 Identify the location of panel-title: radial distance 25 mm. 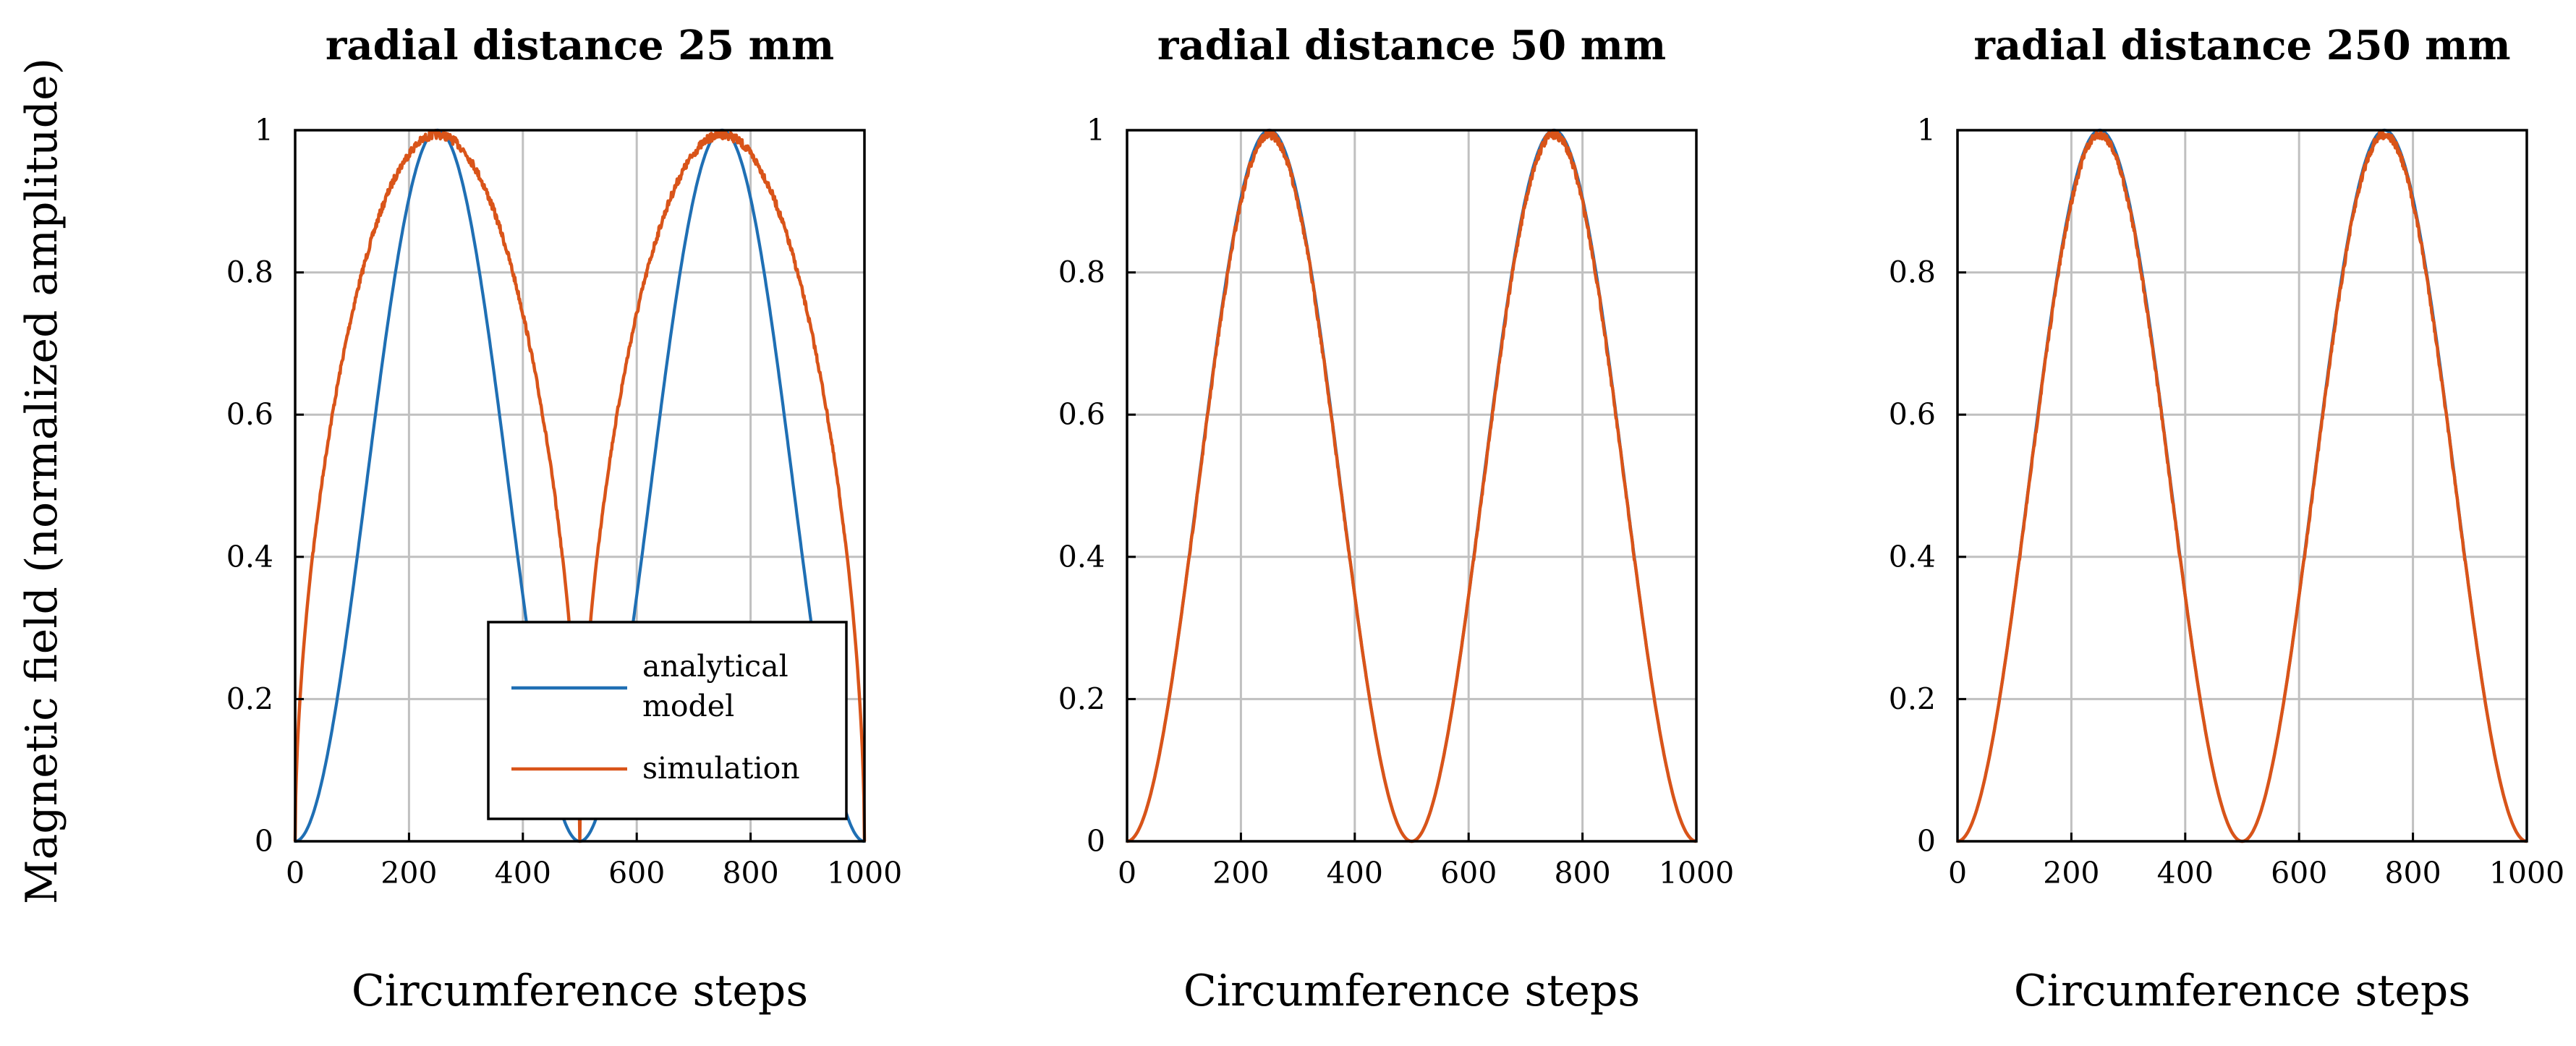
(580, 45).